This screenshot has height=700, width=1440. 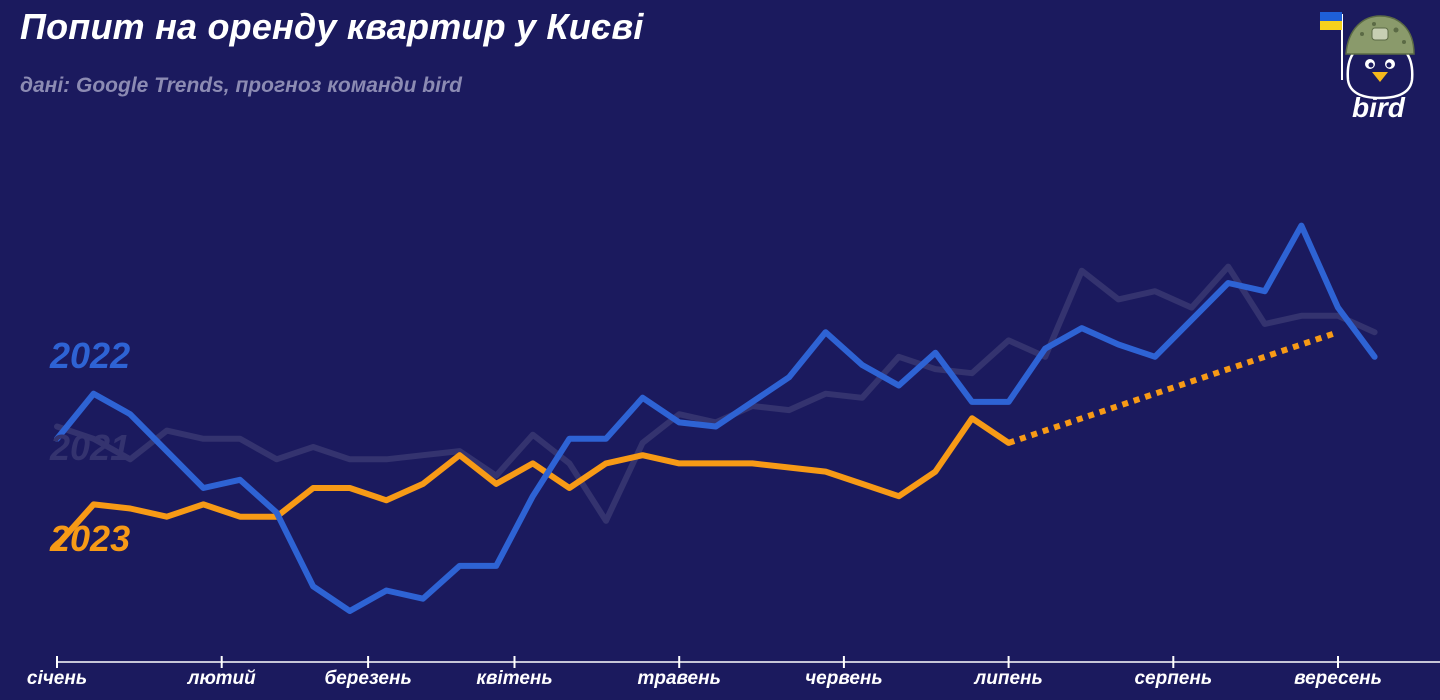 I want to click on series-label-2021: 2021, so click(x=89, y=447).